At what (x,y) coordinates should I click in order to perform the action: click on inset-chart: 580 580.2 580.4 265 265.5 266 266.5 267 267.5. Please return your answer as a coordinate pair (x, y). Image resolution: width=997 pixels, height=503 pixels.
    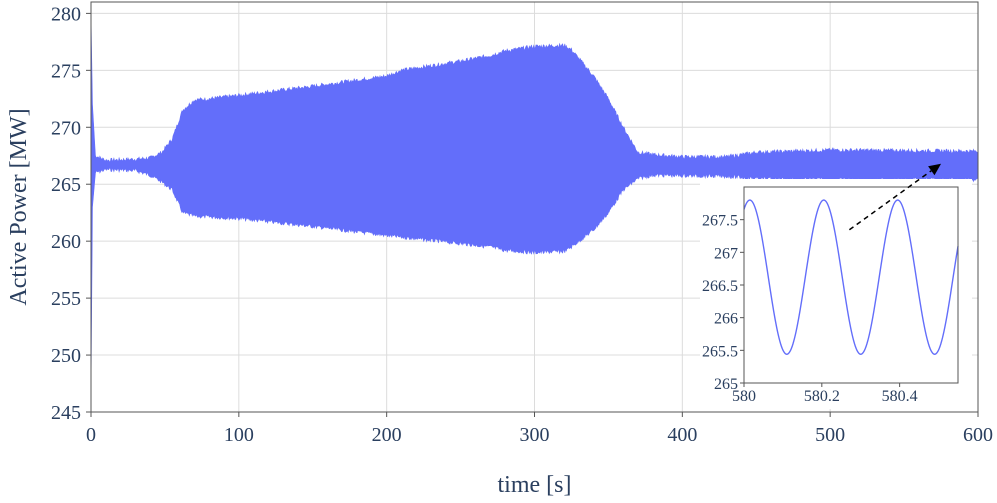
    Looking at the image, I should click on (836, 294).